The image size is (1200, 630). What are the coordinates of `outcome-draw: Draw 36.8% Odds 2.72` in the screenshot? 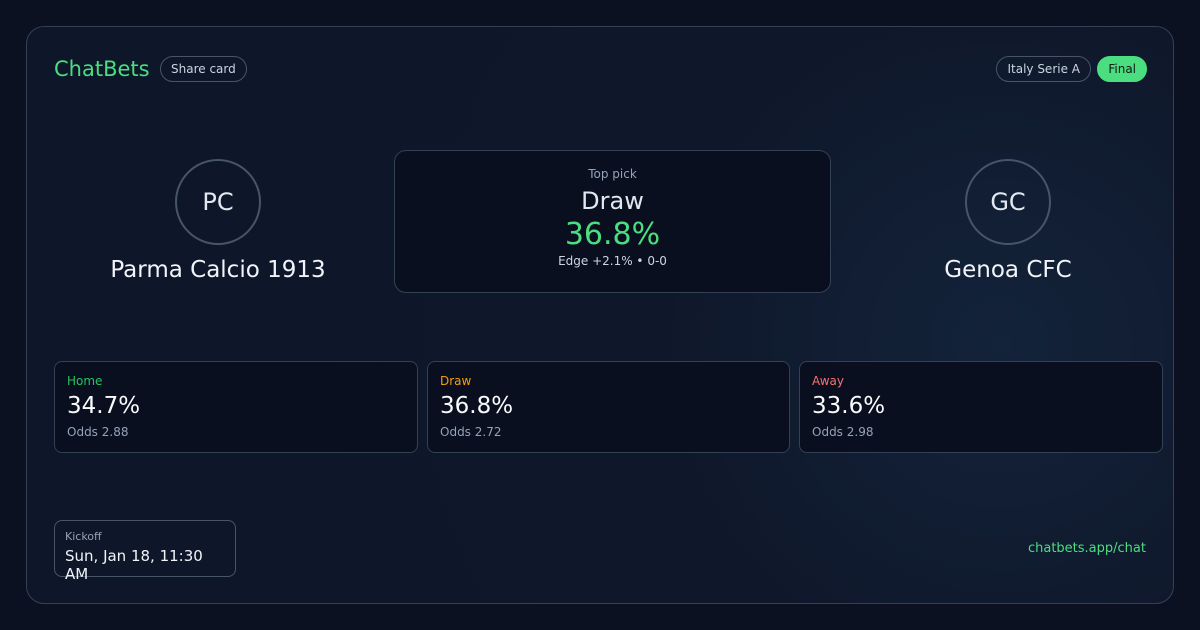 It's located at (608, 407).